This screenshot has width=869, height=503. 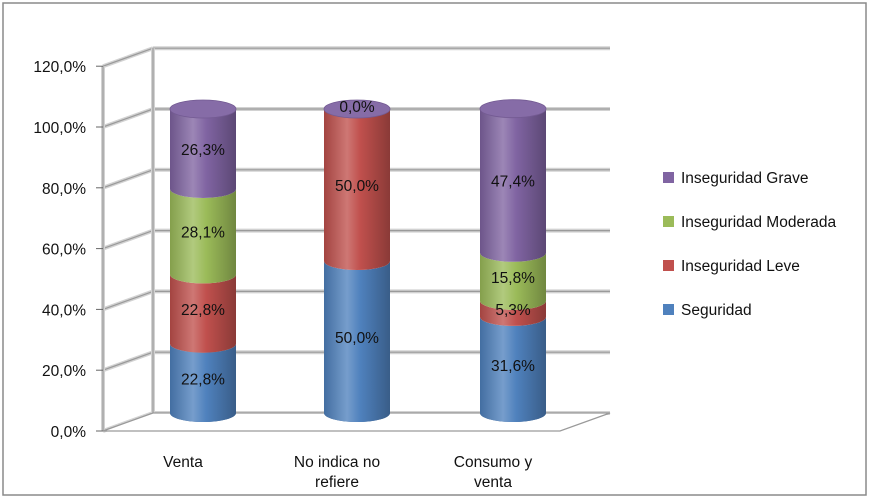 I want to click on data-label: 28,1%, so click(x=203, y=233).